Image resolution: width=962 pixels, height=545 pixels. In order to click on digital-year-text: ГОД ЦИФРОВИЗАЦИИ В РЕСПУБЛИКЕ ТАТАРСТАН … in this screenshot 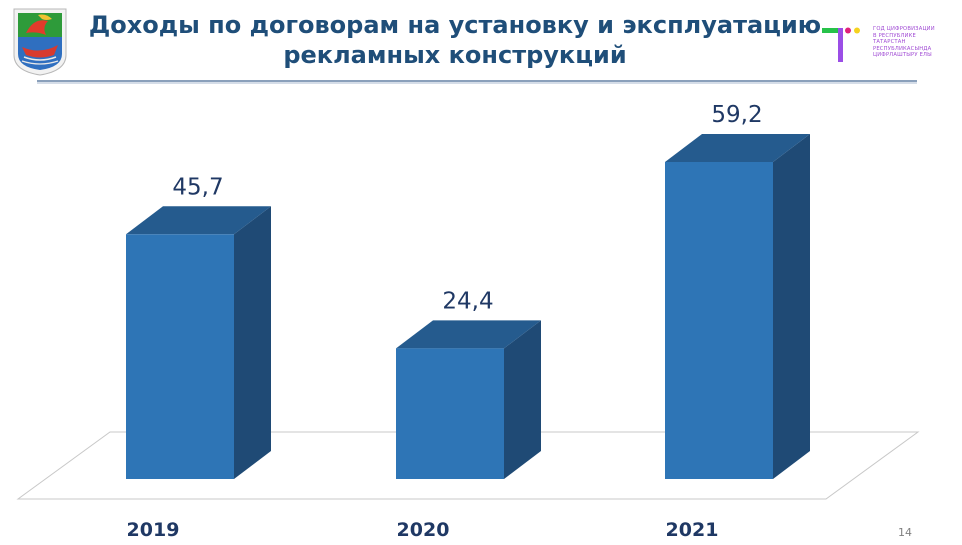, I will do `click(904, 42)`.